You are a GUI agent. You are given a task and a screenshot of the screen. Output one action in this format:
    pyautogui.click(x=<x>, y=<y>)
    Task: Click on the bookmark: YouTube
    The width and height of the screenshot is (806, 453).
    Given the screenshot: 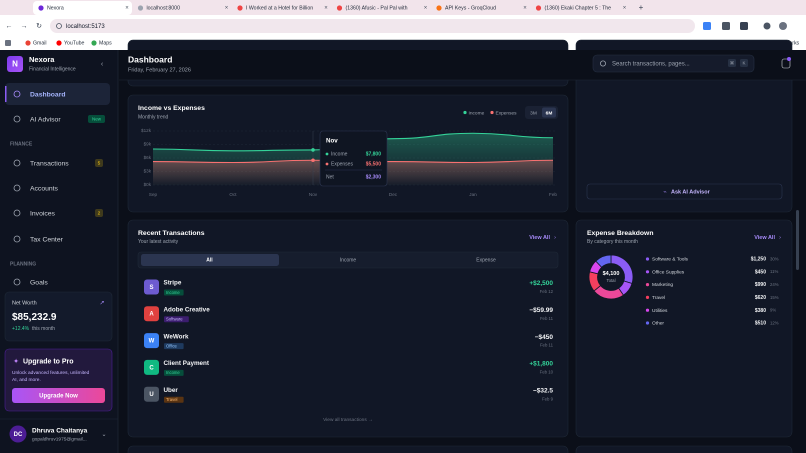 What is the action you would take?
    pyautogui.click(x=74, y=43)
    